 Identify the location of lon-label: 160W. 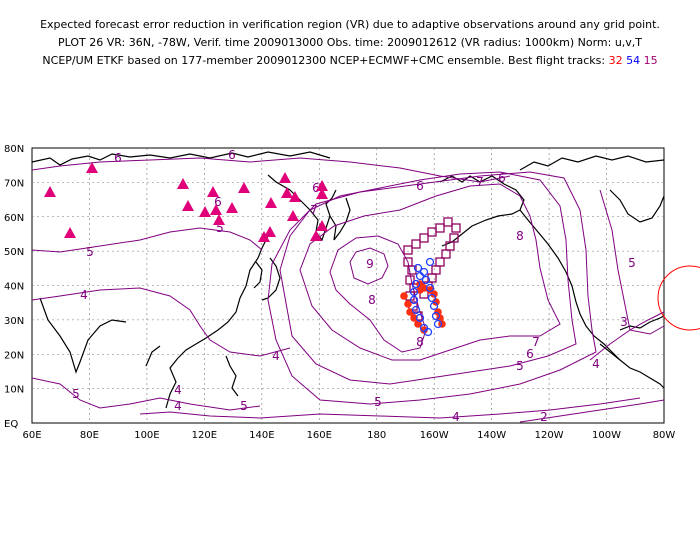
(434, 435).